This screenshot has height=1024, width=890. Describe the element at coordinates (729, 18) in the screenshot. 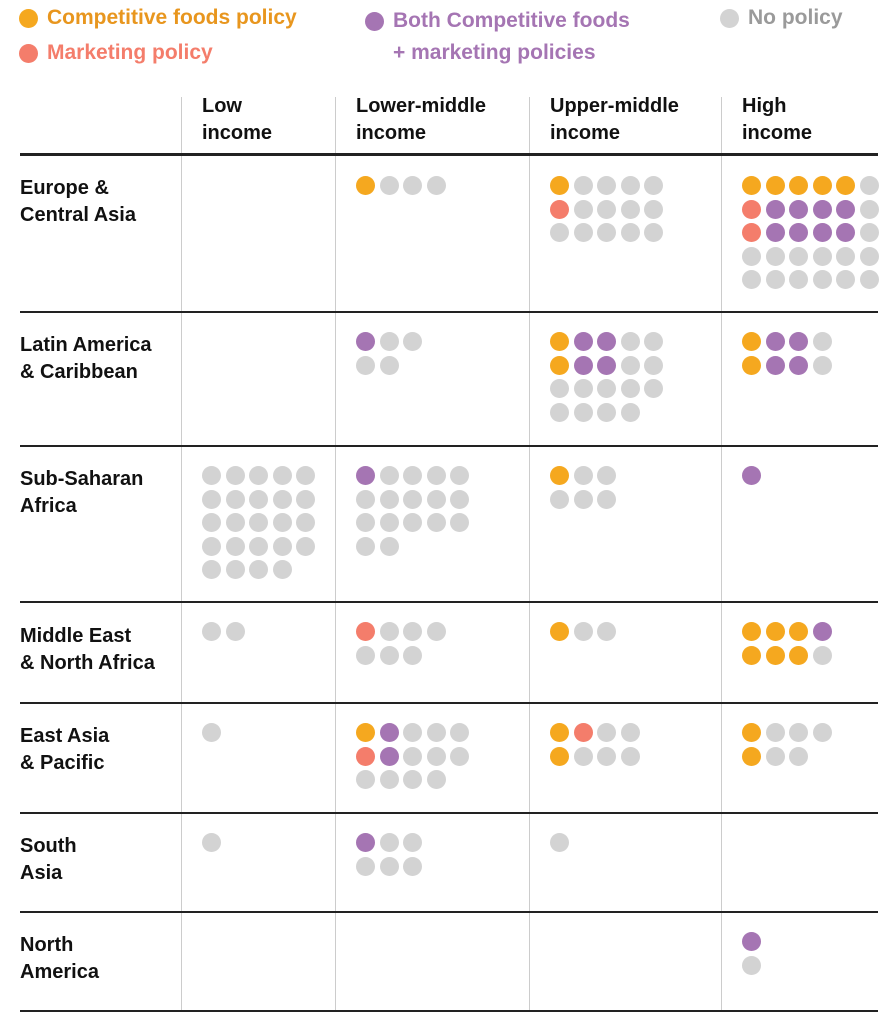

I see `no-policy-dot-icon` at that location.